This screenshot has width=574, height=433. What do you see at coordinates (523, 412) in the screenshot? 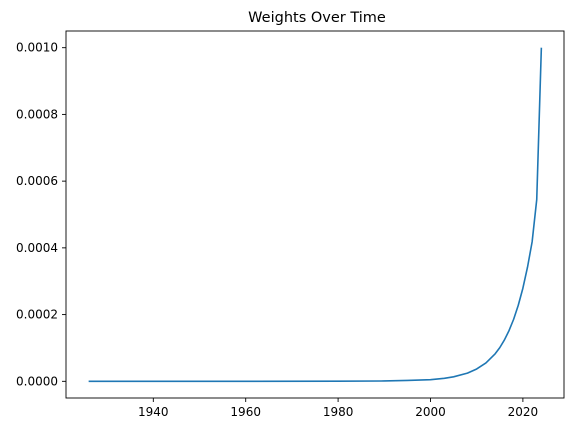
I see `x-tick-label: 2020` at bounding box center [523, 412].